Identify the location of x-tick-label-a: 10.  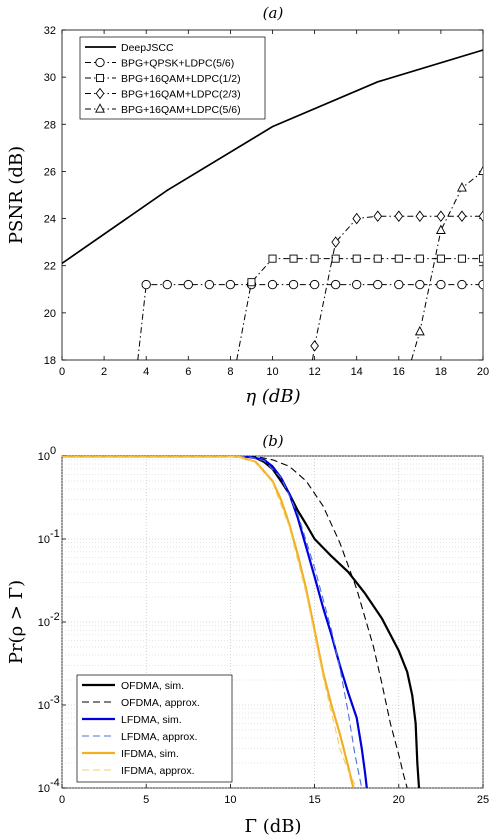
(272, 372).